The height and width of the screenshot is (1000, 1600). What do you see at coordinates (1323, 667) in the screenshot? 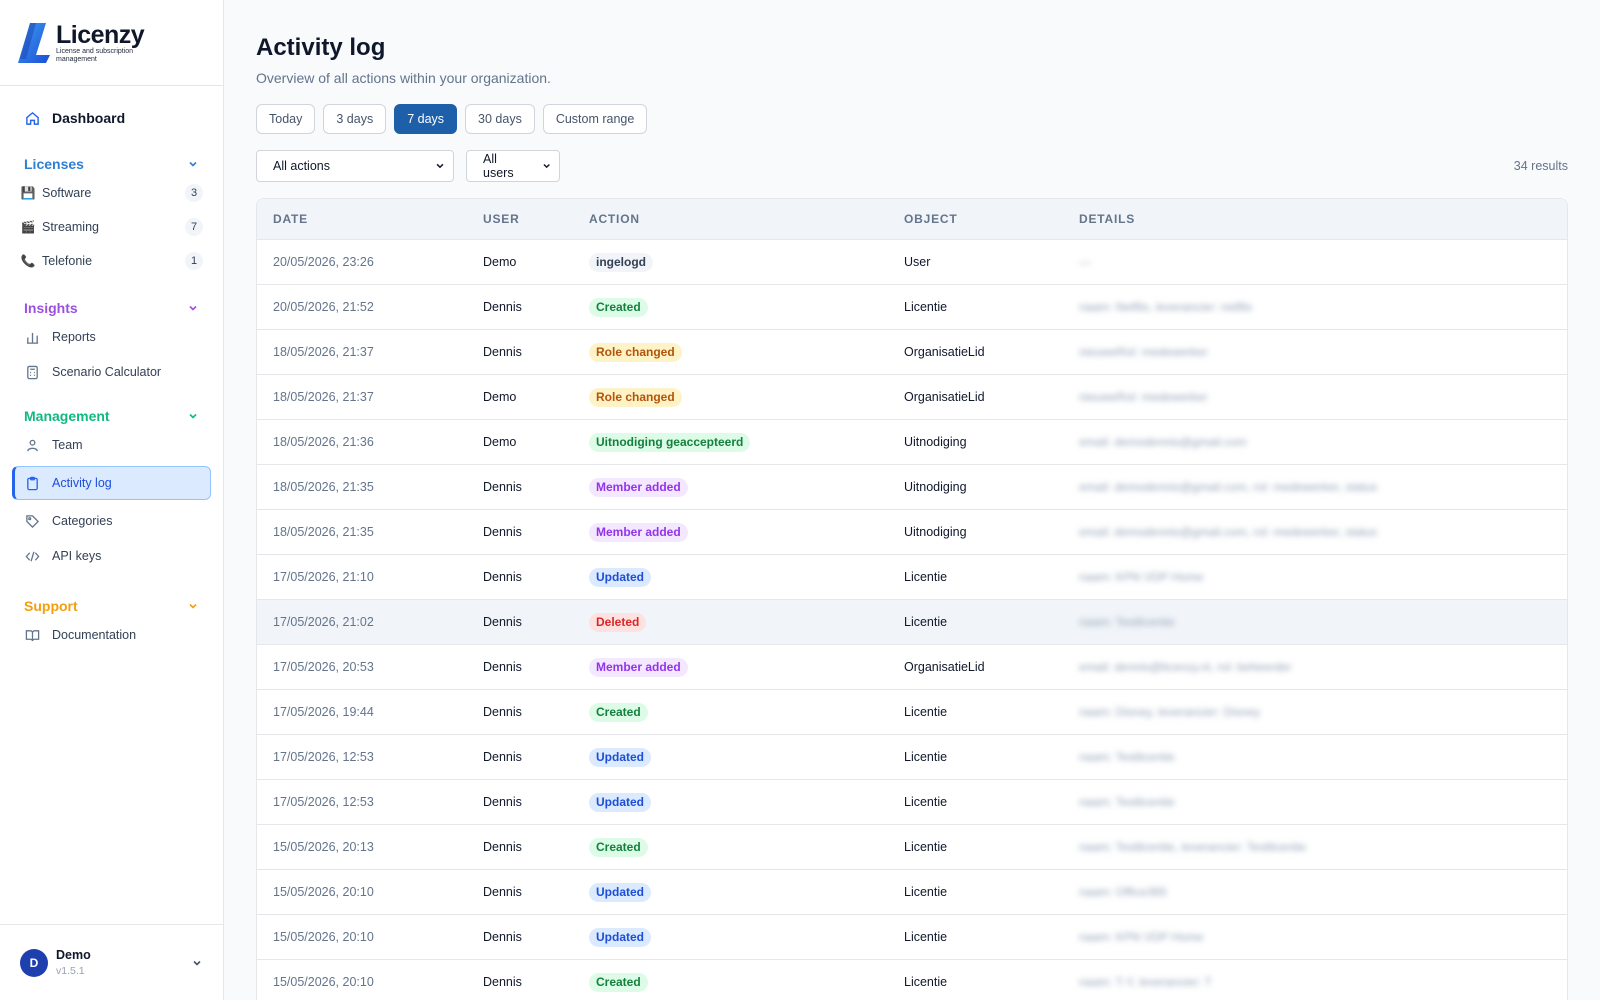
I see `cell-details: email: dennis@licenzy.nl, rol: beheerder` at bounding box center [1323, 667].